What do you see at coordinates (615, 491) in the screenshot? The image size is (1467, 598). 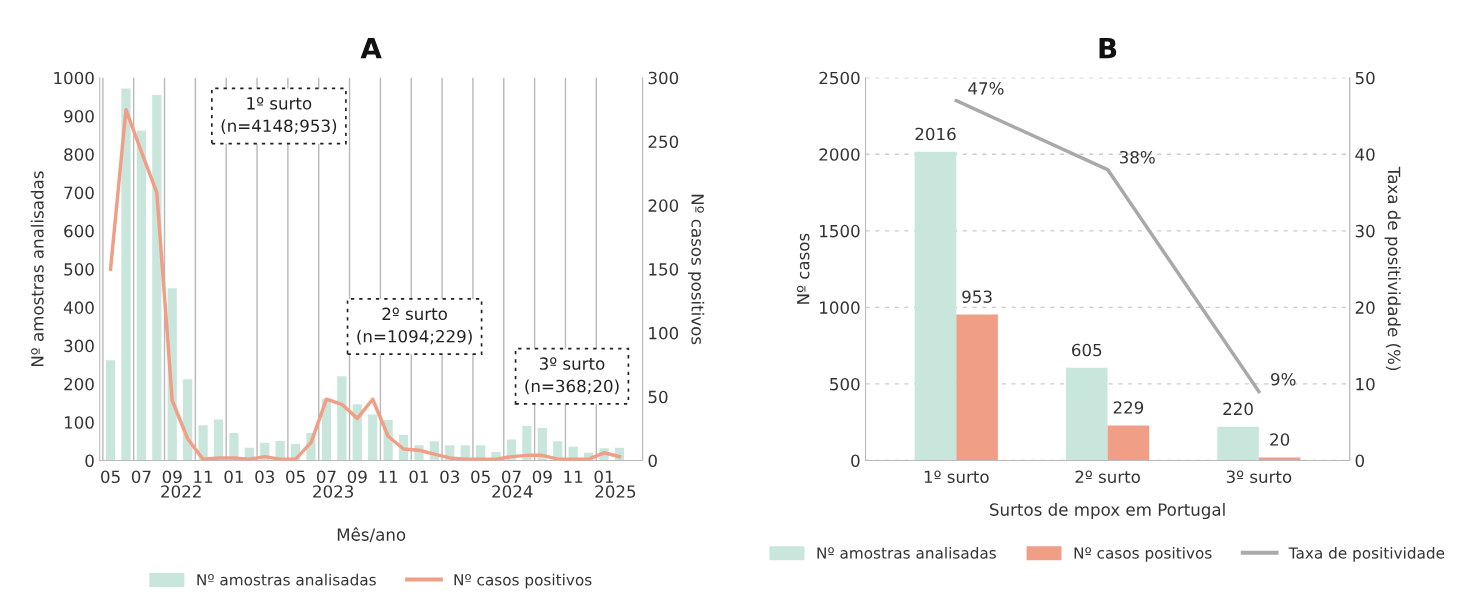 I see `text: 2025` at bounding box center [615, 491].